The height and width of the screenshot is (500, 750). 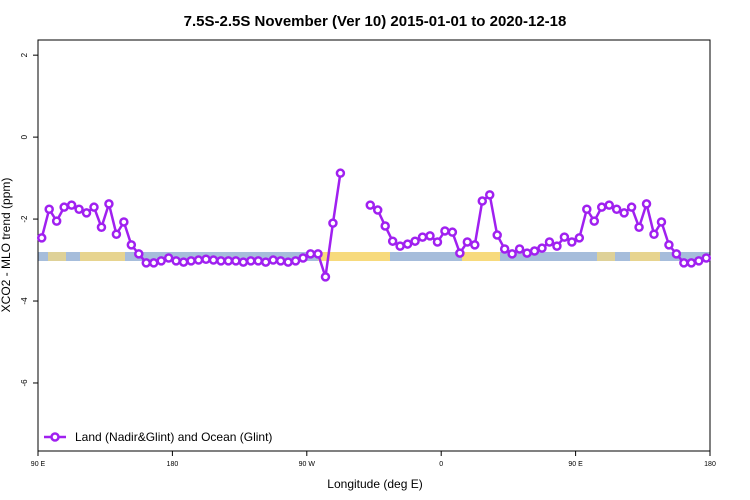 I want to click on y-axis-label: XCO2 - MLO trend (ppm), so click(x=6, y=245).